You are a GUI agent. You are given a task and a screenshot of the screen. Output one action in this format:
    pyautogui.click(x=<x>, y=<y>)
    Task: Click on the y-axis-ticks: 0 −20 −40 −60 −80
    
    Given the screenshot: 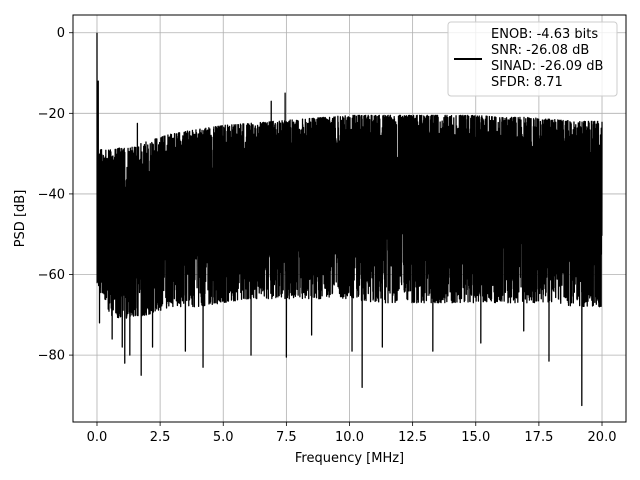 What is the action you would take?
    pyautogui.click(x=55, y=195)
    